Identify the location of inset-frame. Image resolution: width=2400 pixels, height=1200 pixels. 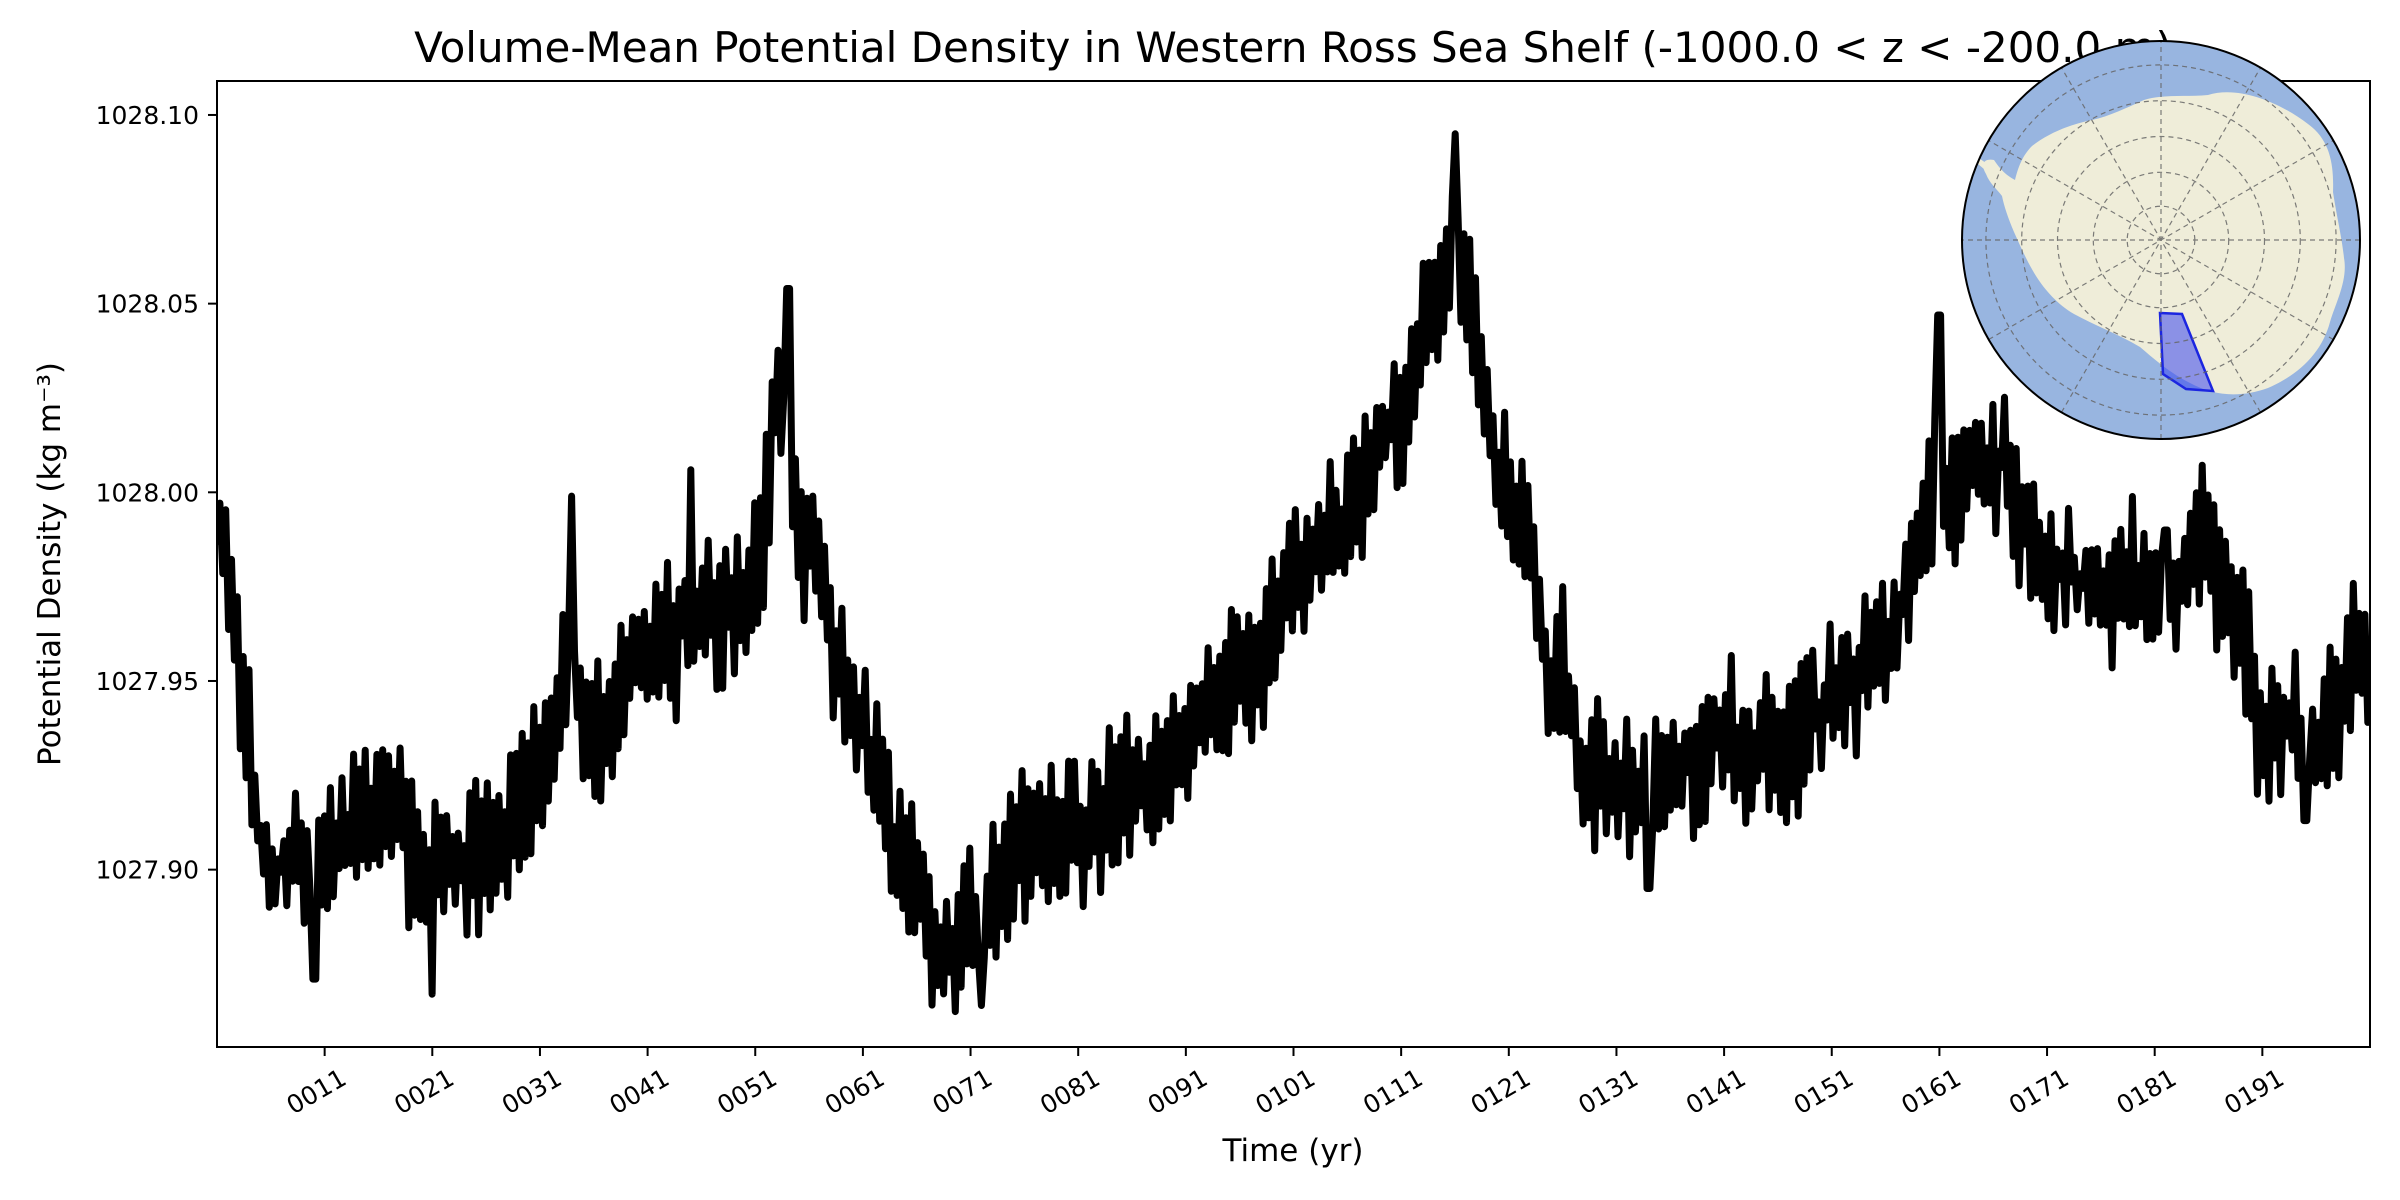
(2161, 240).